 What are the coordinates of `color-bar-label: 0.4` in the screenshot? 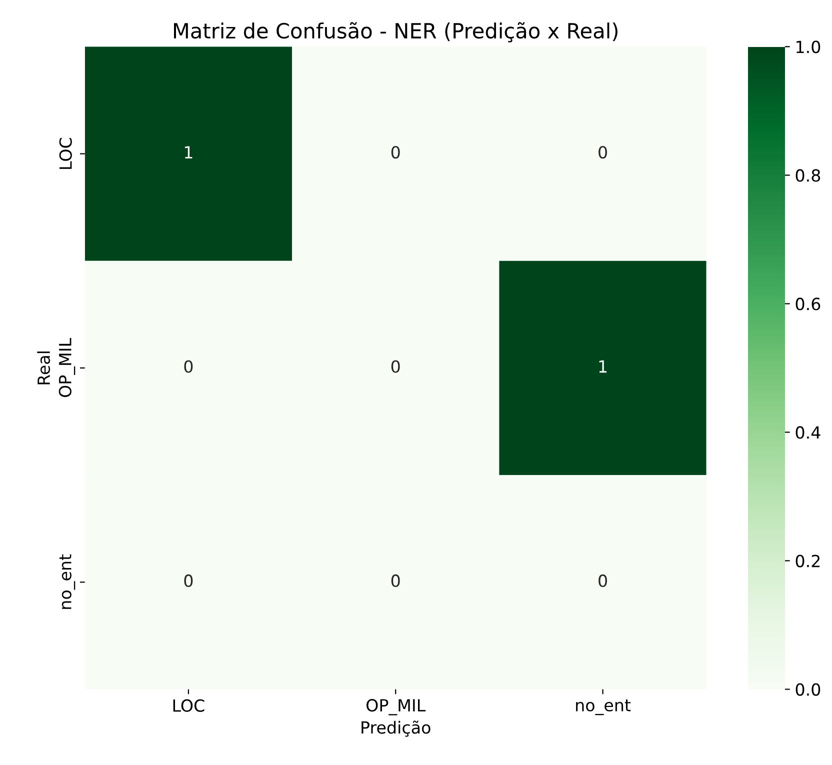 It's located at (808, 432).